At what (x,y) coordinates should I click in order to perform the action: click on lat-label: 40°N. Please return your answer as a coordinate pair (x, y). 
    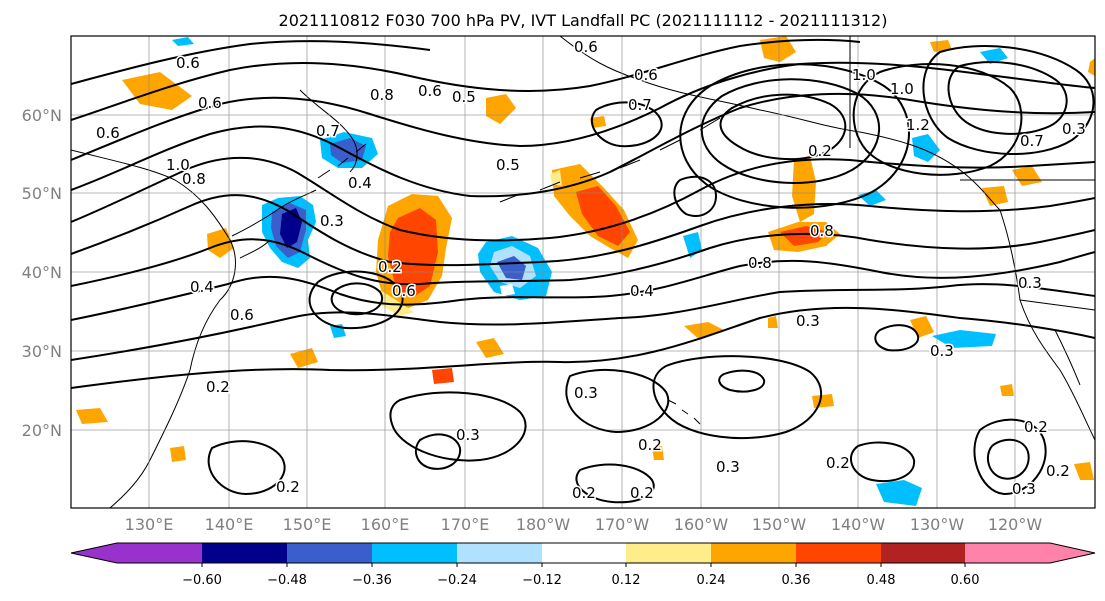
    Looking at the image, I should click on (42, 272).